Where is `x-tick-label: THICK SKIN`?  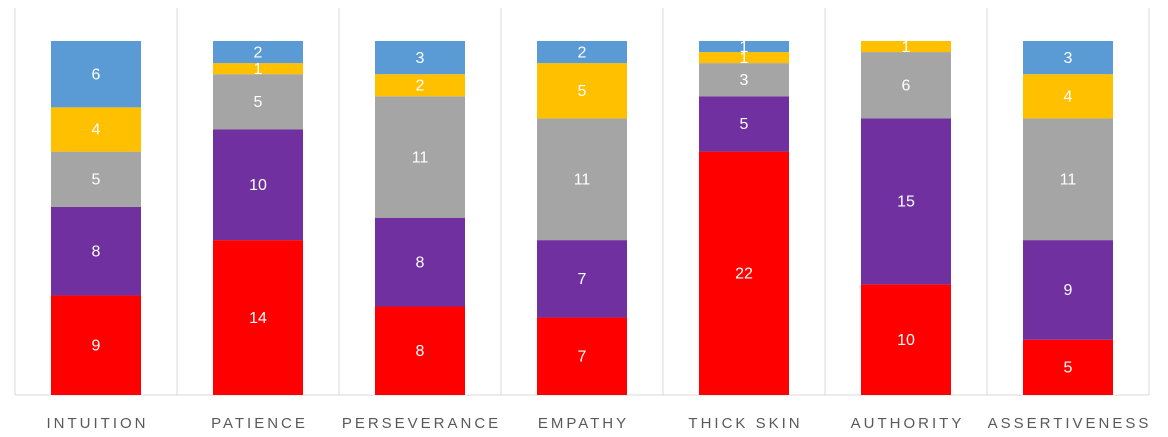
x-tick-label: THICK SKIN is located at coordinates (745, 423).